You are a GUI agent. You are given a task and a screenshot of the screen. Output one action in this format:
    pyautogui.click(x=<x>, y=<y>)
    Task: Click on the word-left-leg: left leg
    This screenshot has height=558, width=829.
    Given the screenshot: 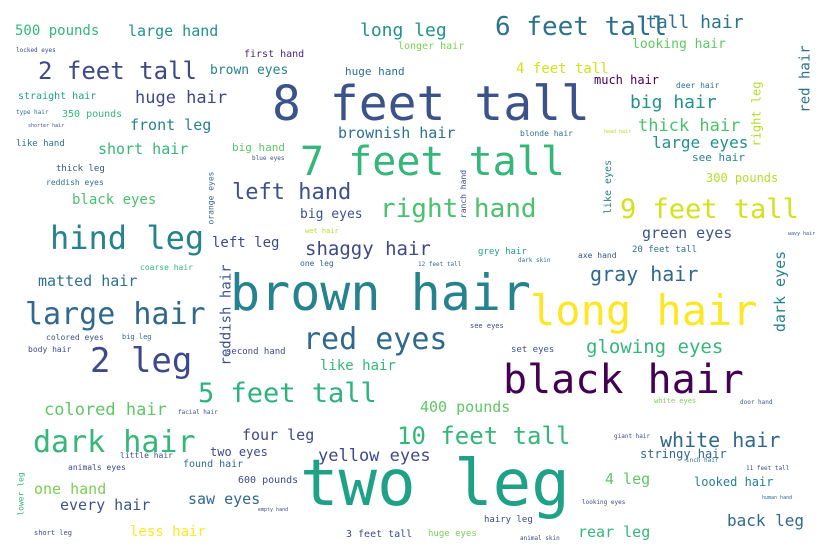 What is the action you would take?
    pyautogui.click(x=246, y=243)
    